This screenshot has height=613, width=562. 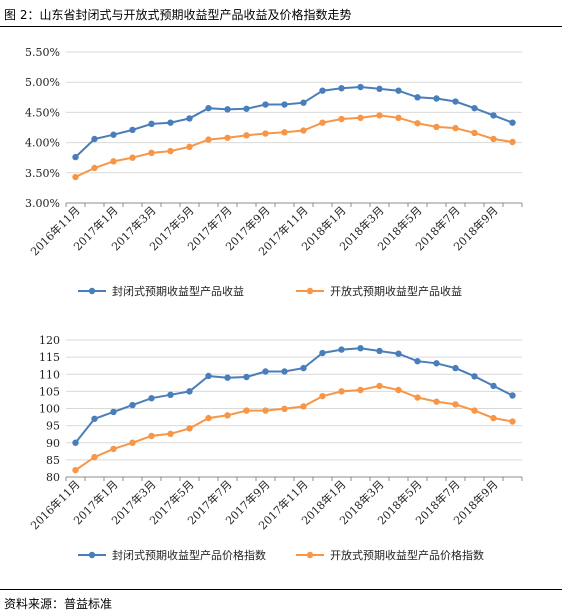 I want to click on y-tick-label: 115, so click(x=49, y=357).